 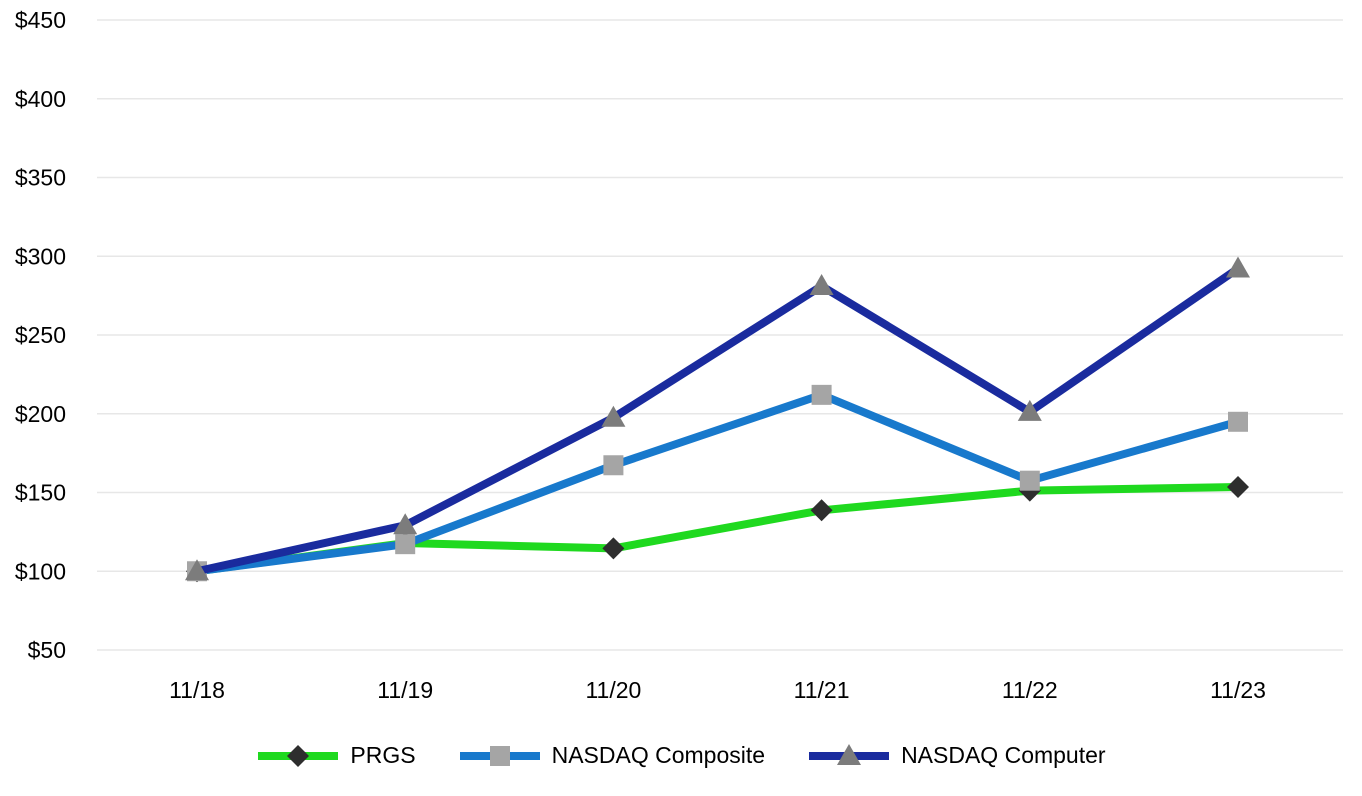 What do you see at coordinates (40, 571) in the screenshot?
I see `y-tick-label: $100` at bounding box center [40, 571].